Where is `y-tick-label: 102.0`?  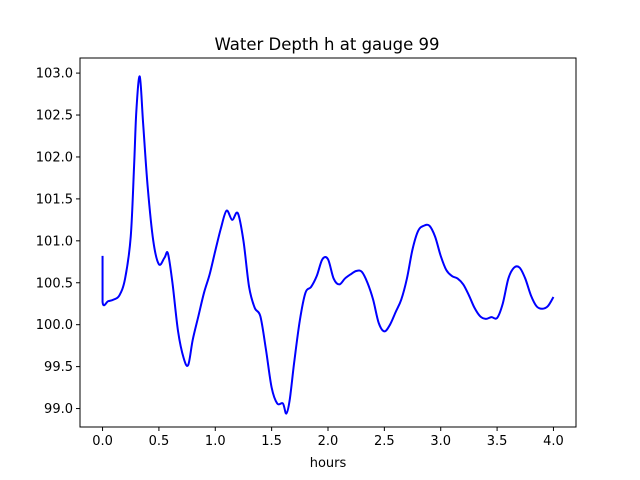
y-tick-label: 102.0 is located at coordinates (54, 157).